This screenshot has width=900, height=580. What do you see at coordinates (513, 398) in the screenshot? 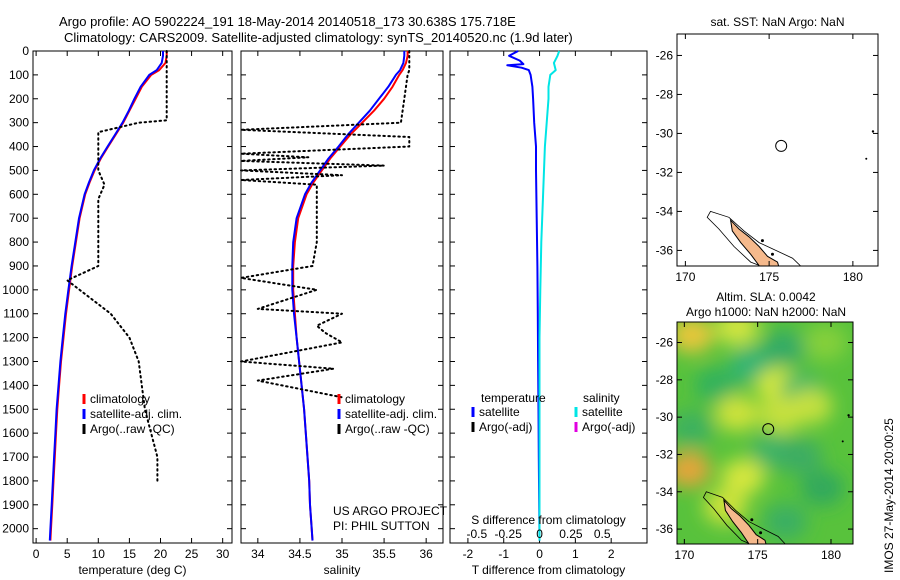
I see `difference-legend-title-temperature: temperature` at bounding box center [513, 398].